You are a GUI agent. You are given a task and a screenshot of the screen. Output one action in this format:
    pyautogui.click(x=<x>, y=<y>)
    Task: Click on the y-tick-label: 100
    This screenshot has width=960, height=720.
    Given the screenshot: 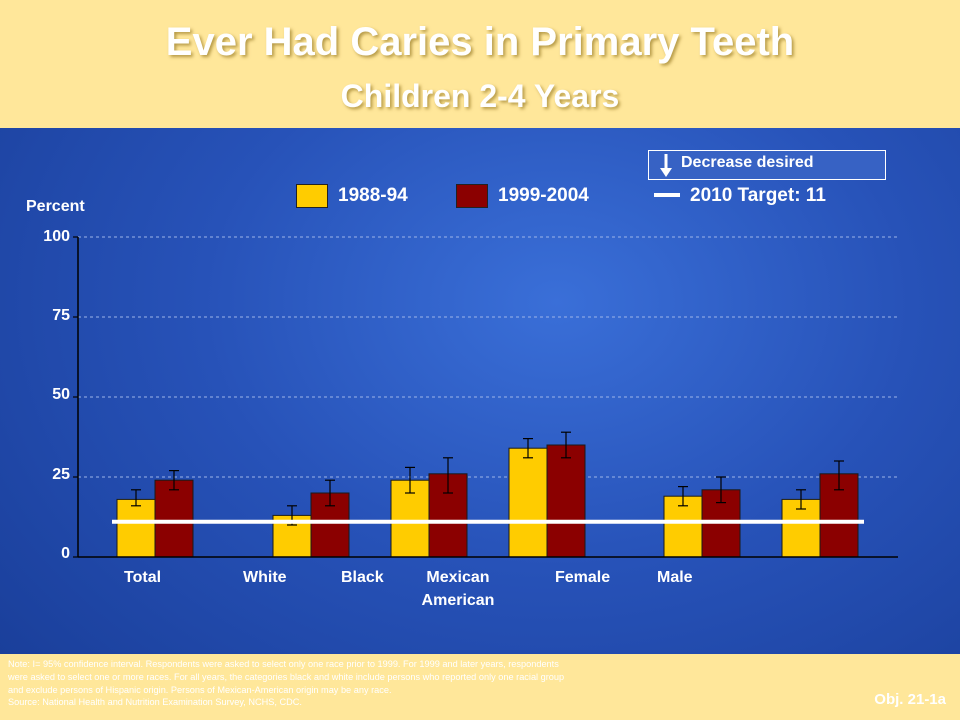 What is the action you would take?
    pyautogui.click(x=56, y=236)
    